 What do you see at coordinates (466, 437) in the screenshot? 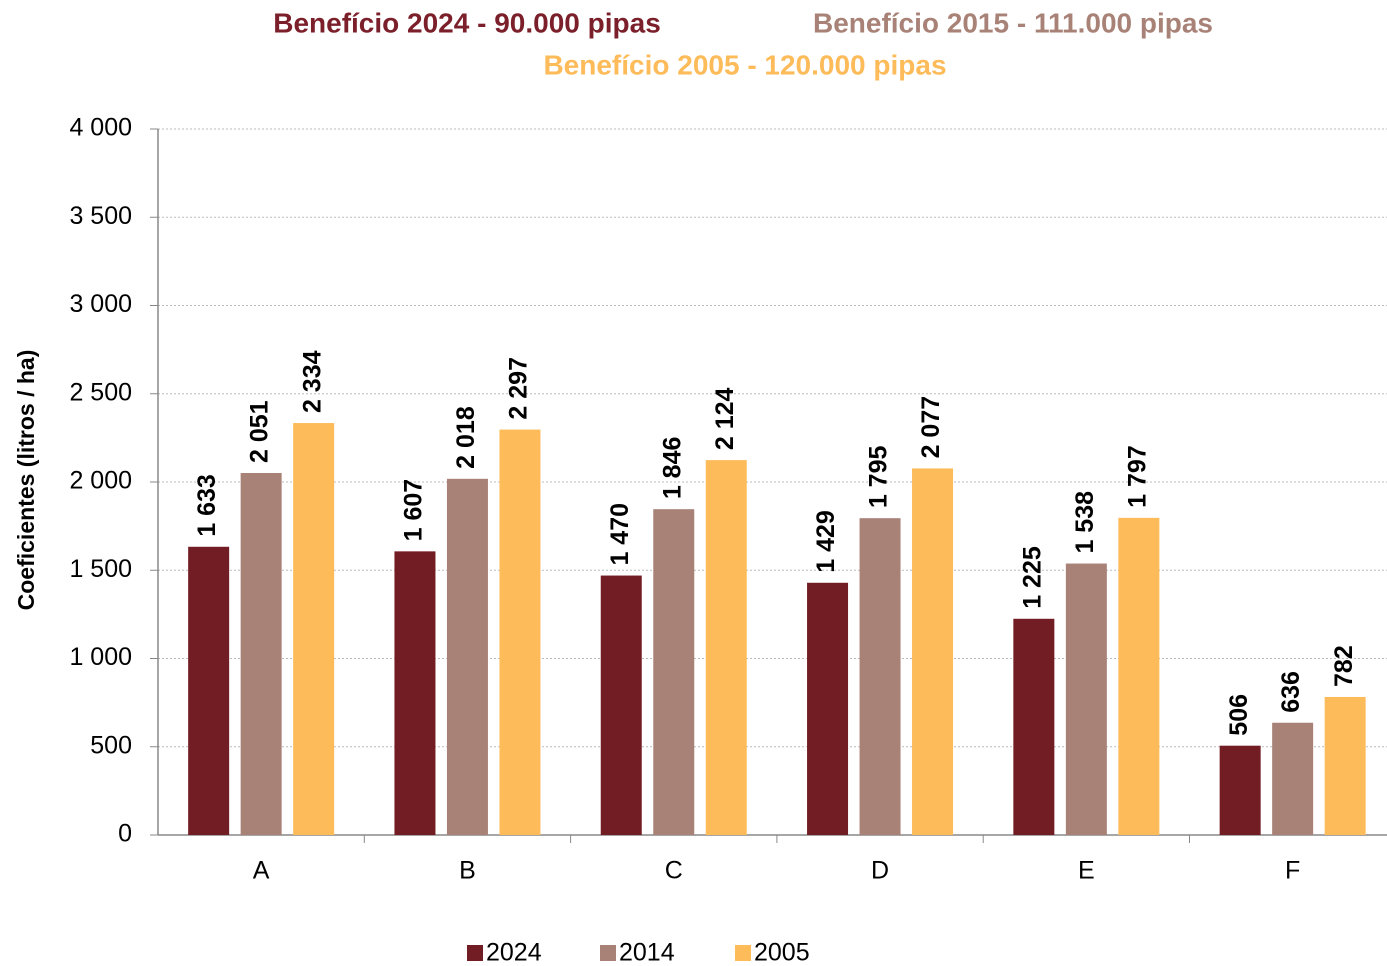
I see `data-label: 2 018` at bounding box center [466, 437].